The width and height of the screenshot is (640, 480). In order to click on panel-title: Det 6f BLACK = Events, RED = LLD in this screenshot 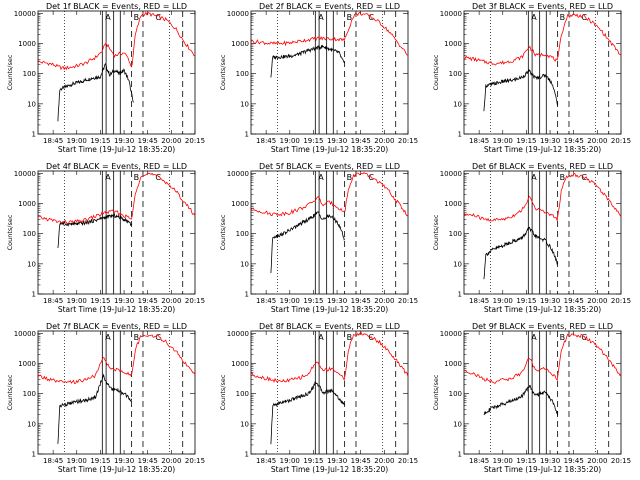, I will do `click(542, 166)`.